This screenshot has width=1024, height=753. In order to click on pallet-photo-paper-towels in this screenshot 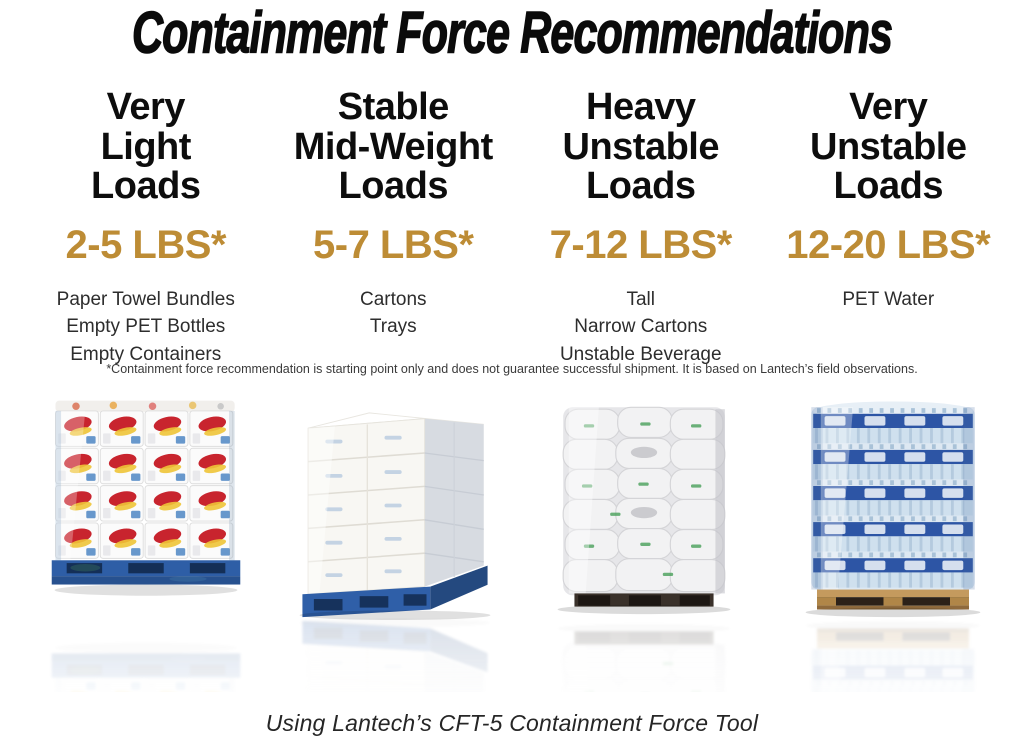, I will do `click(145, 506)`.